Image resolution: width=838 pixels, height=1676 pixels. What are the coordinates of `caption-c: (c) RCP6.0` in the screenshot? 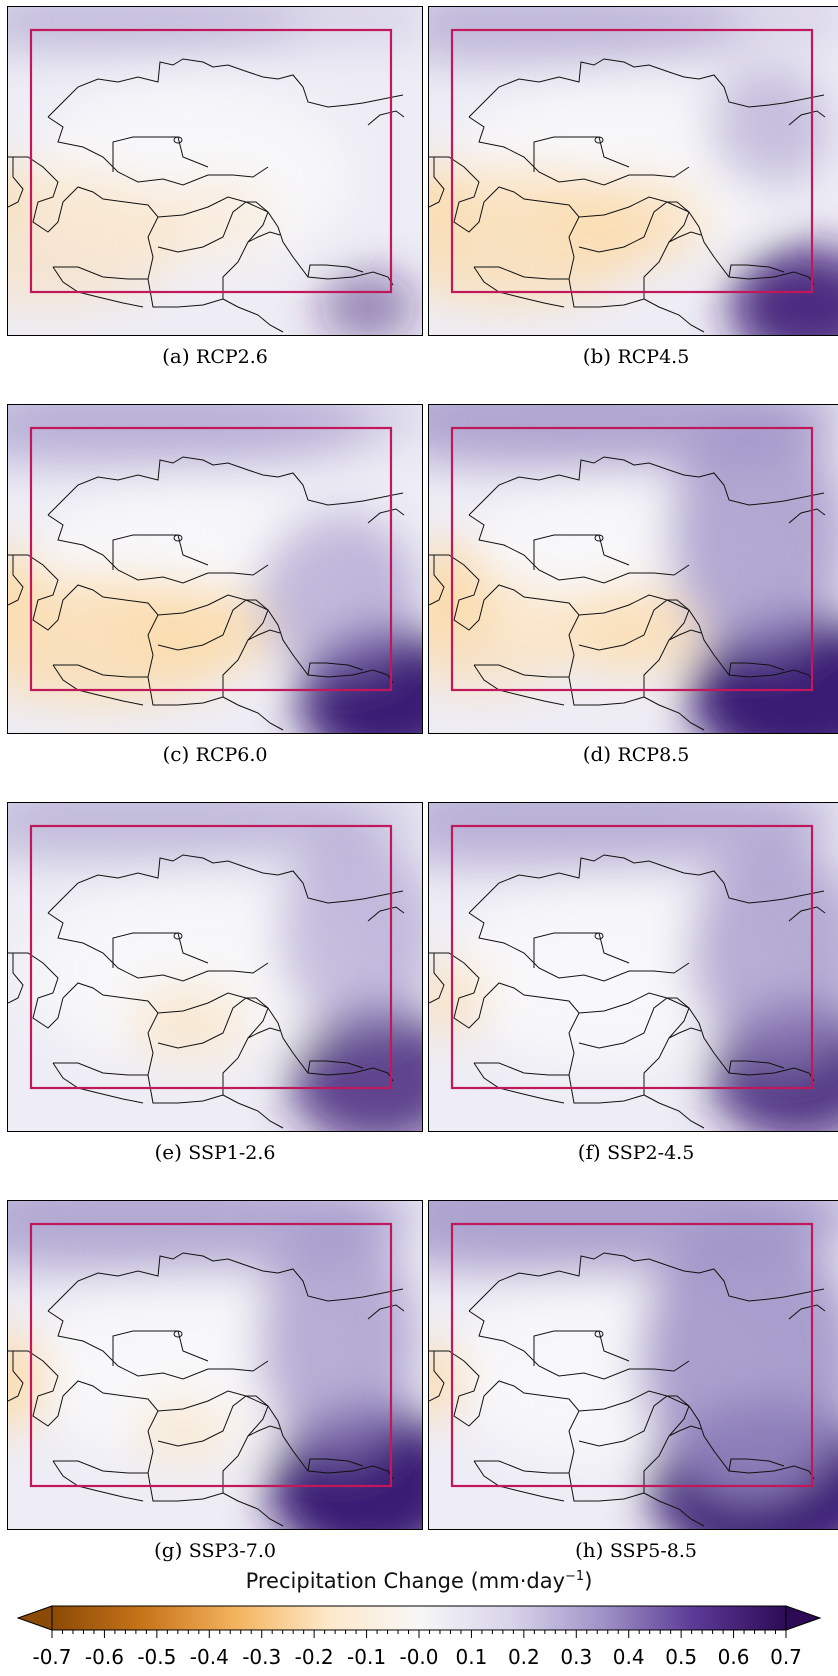 It's located at (215, 754).